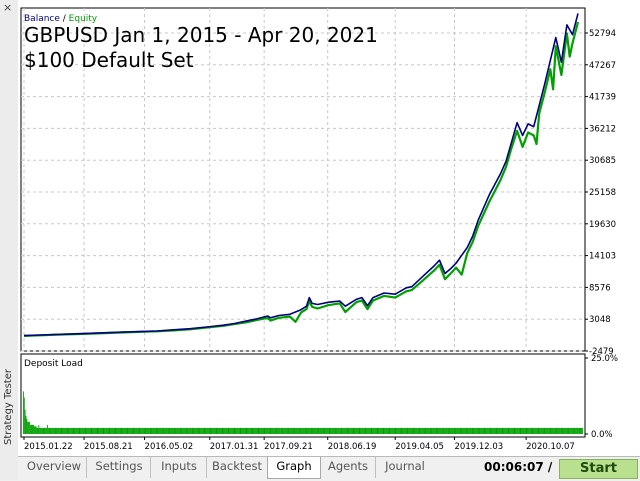 The width and height of the screenshot is (640, 481). What do you see at coordinates (598, 469) in the screenshot?
I see `start-button: Start` at bounding box center [598, 469].